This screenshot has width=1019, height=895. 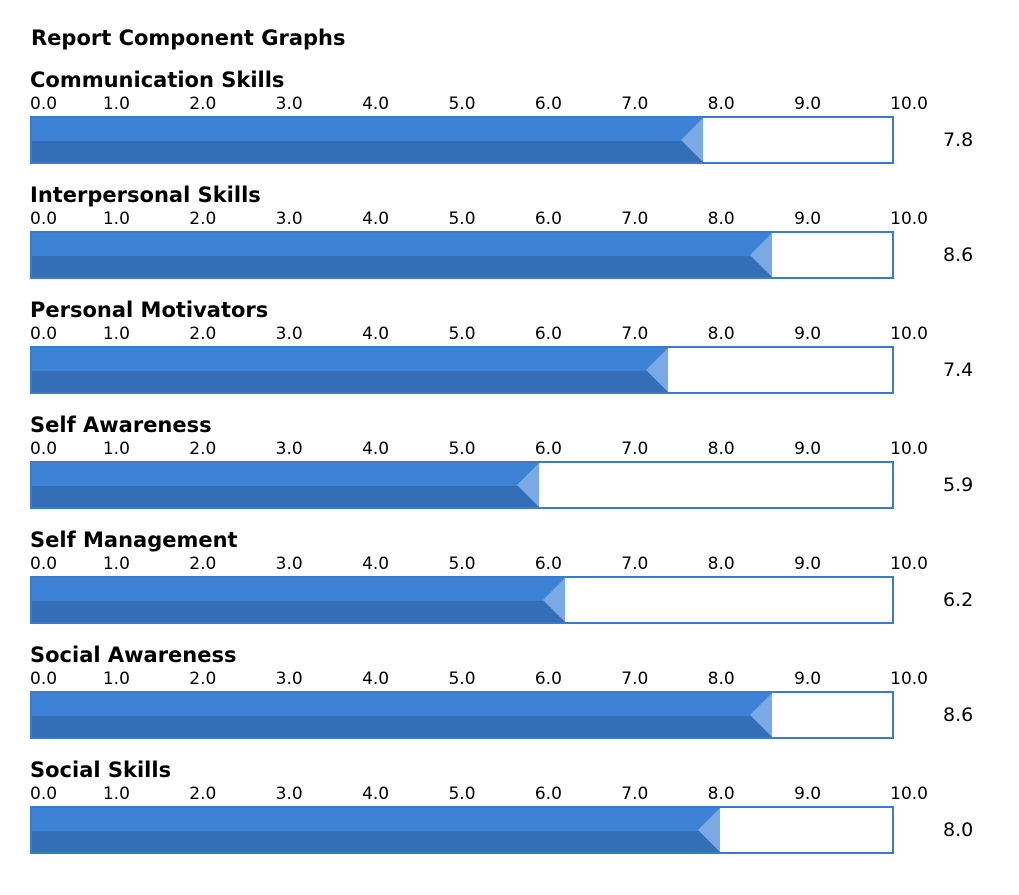 What do you see at coordinates (958, 715) in the screenshot?
I see `bar-value-label: 8.6` at bounding box center [958, 715].